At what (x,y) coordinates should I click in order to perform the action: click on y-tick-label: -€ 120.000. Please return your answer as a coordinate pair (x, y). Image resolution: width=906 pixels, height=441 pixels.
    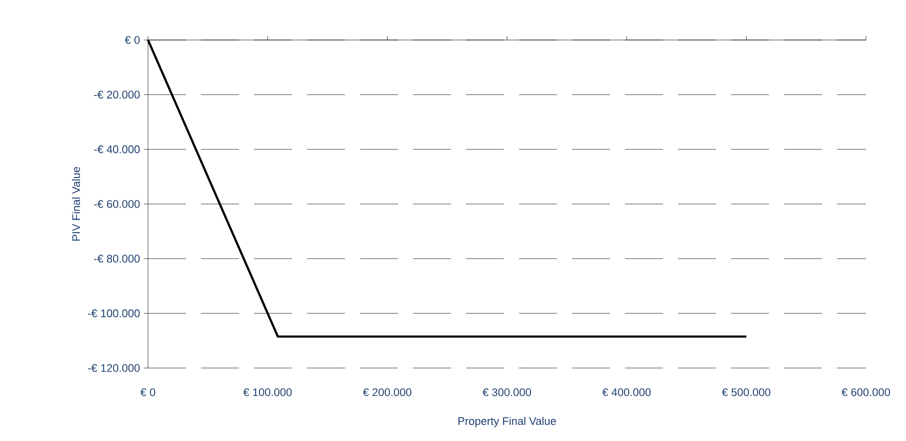
    Looking at the image, I should click on (114, 368).